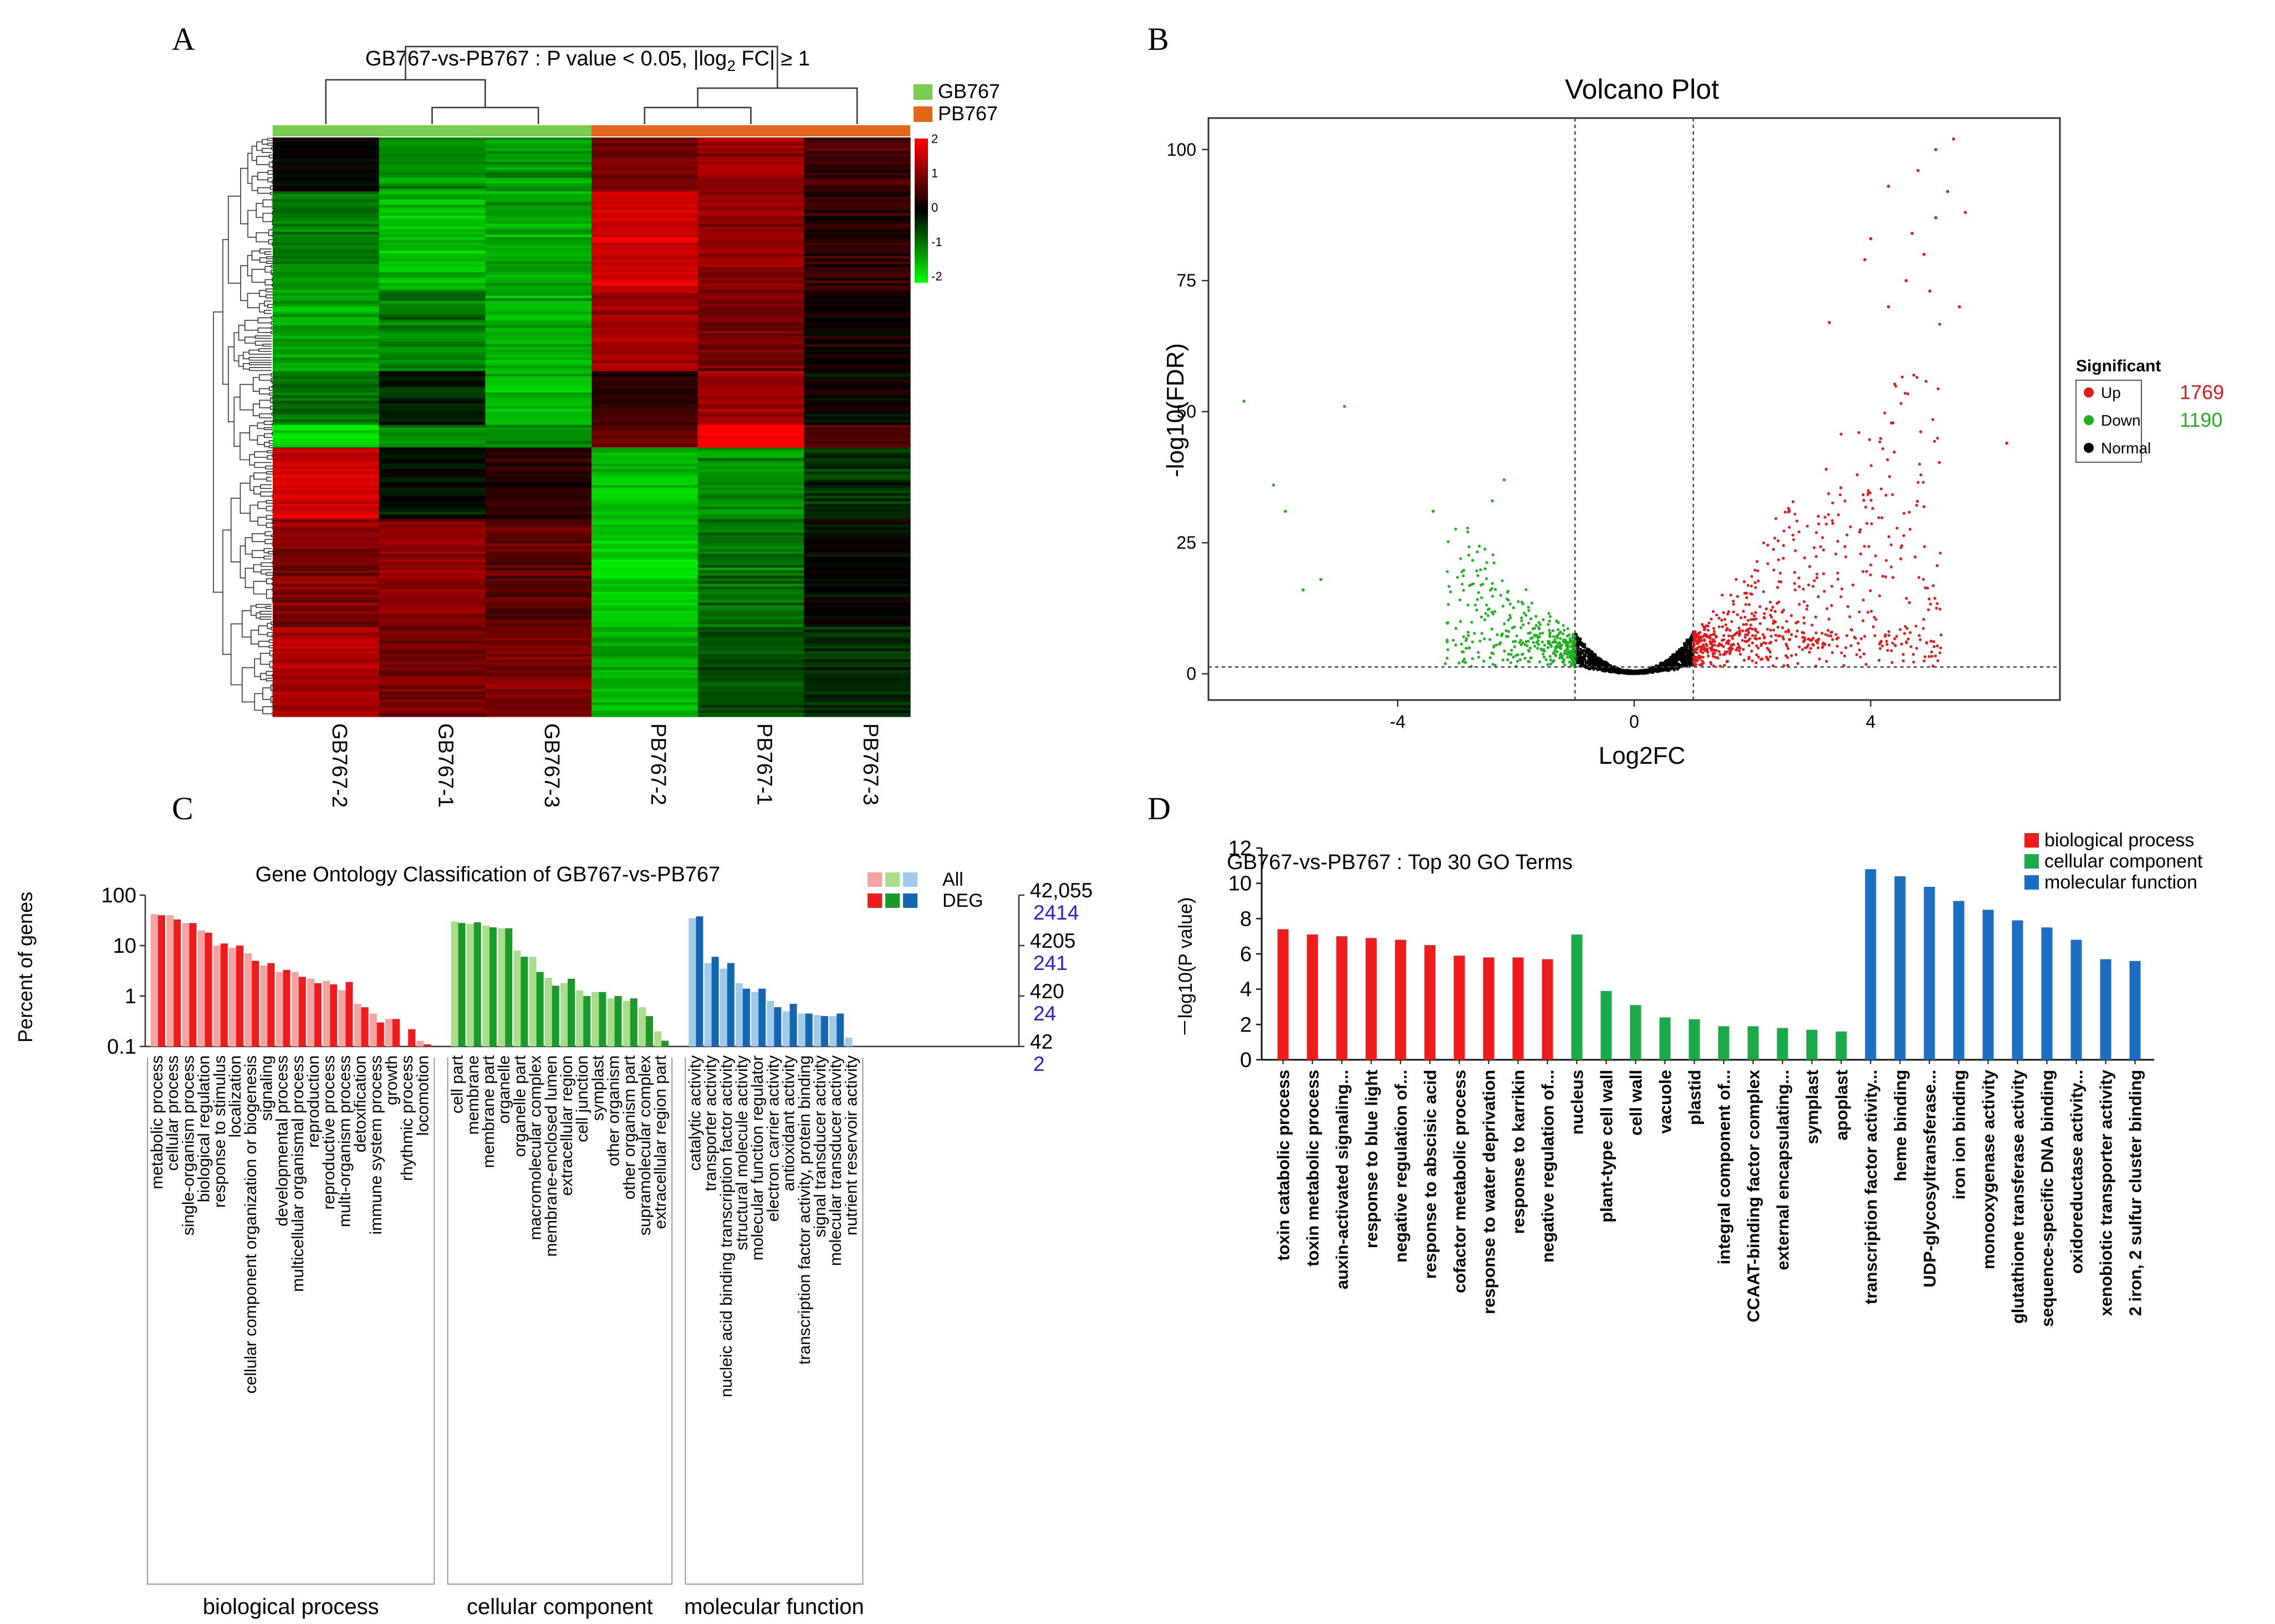 The width and height of the screenshot is (2275, 1624). What do you see at coordinates (1044, 1014) in the screenshot?
I see `right-tick-deg: 24` at bounding box center [1044, 1014].